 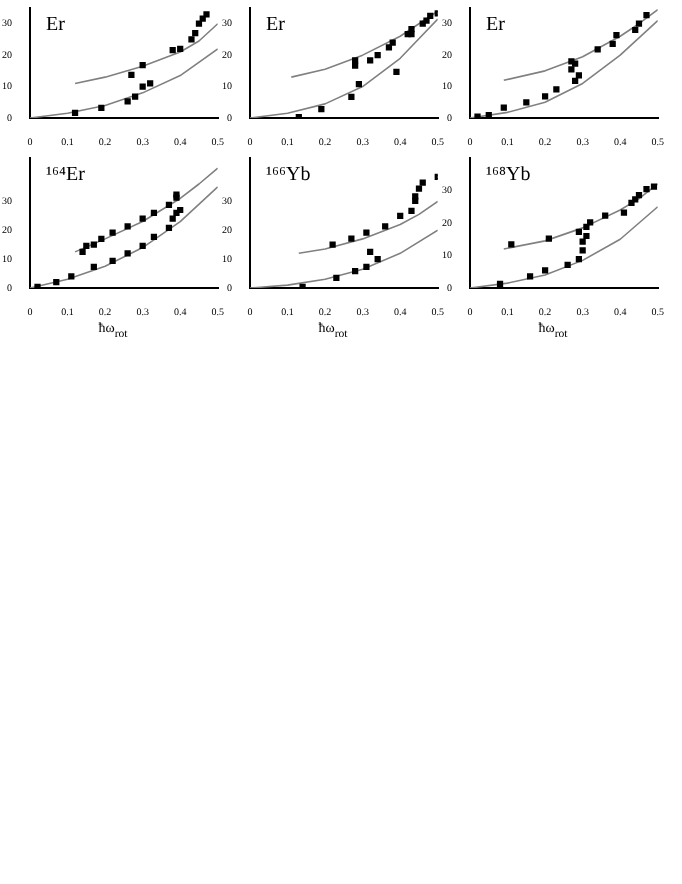 I want to click on chart-title: ¹⁶⁶Yb, so click(x=288, y=175).